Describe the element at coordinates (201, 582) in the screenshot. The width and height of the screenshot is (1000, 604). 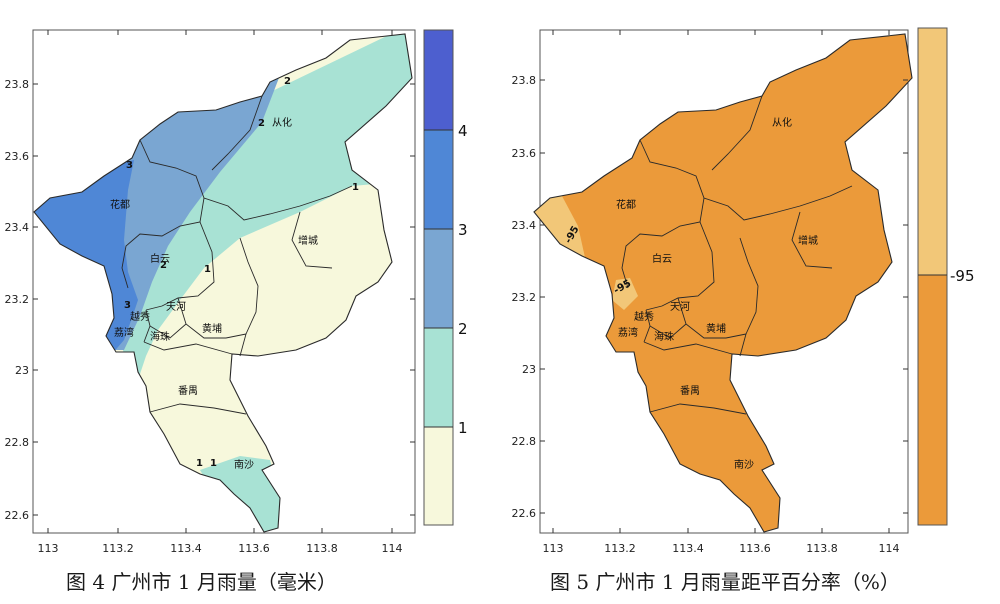
I see `figure-caption: 图 4 广州市 1 月雨量（毫米）` at that location.